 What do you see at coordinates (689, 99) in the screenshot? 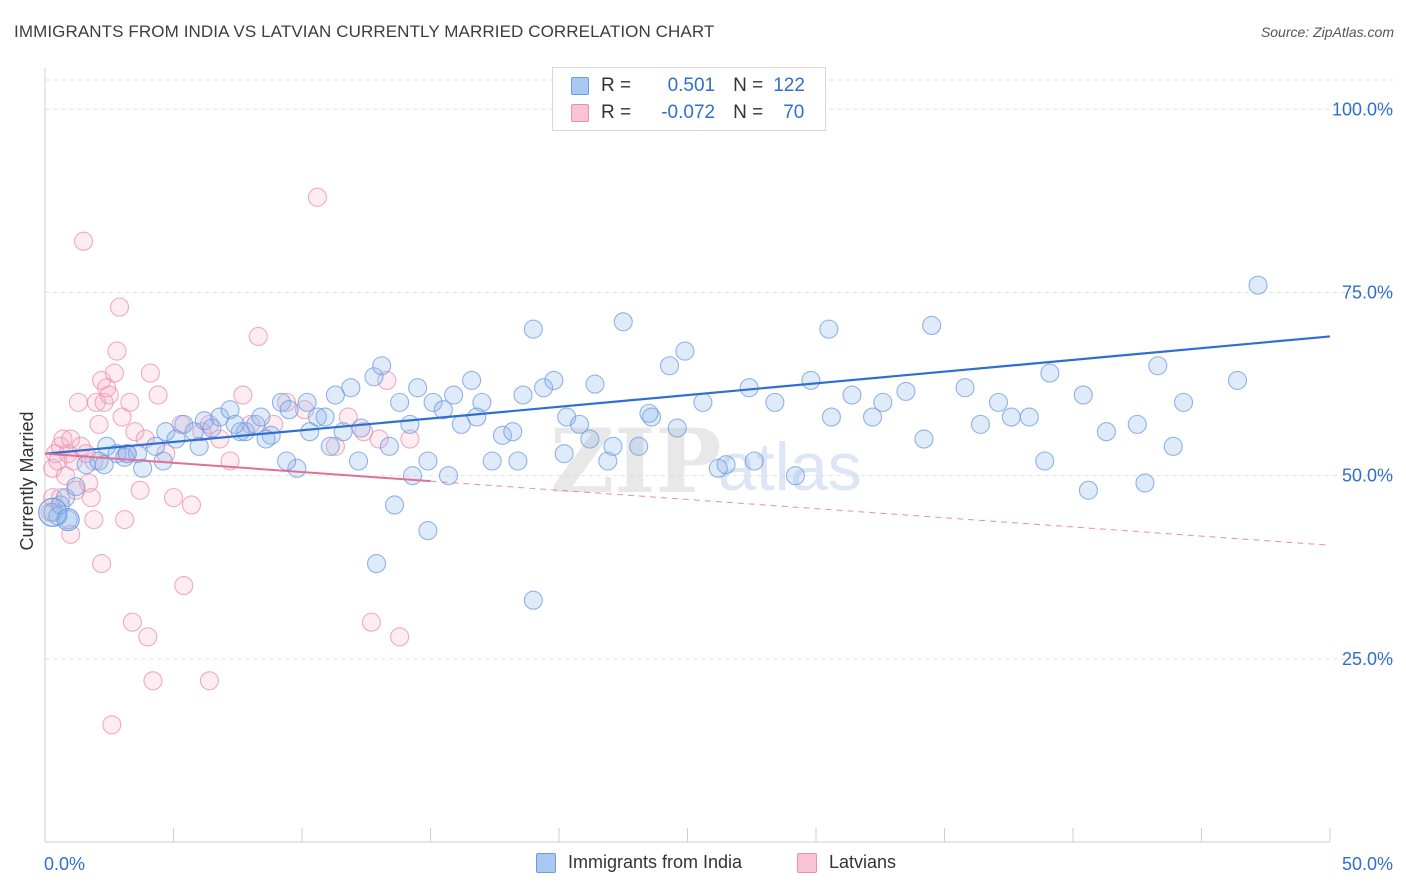
I see `correlation-legend: R = 0.501 N = 122 R = -0.072 N = 70` at bounding box center [689, 99].